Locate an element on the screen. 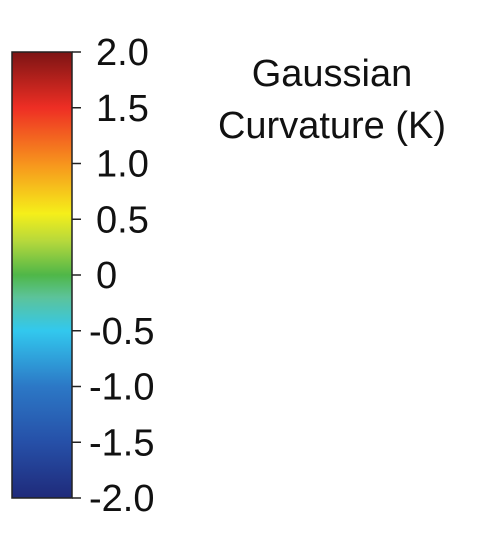 The image size is (480, 553). colorbar-tick-label: -0.5 is located at coordinates (121, 332).